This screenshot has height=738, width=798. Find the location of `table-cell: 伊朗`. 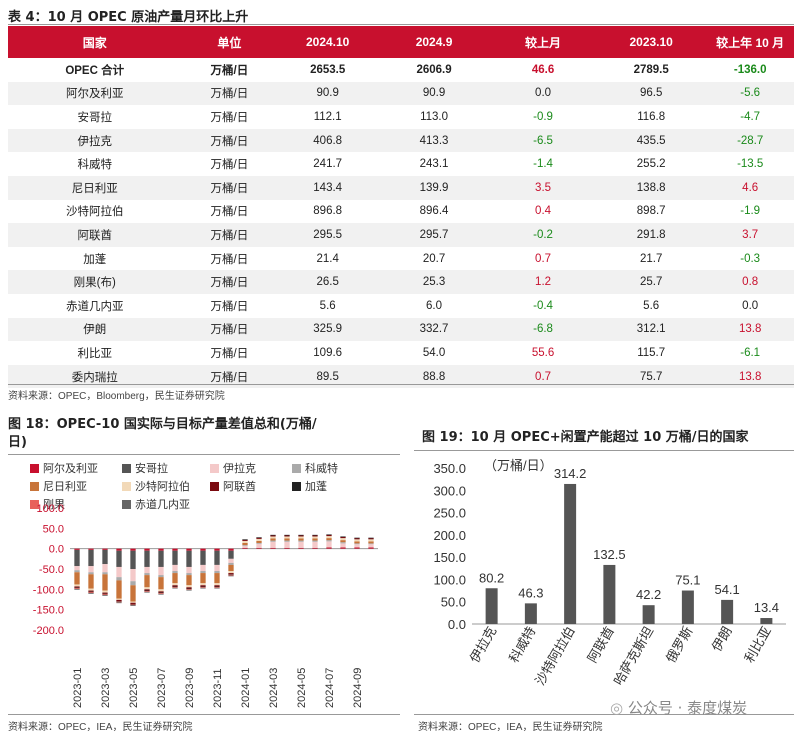

table-cell: 伊朗 is located at coordinates (95, 329).